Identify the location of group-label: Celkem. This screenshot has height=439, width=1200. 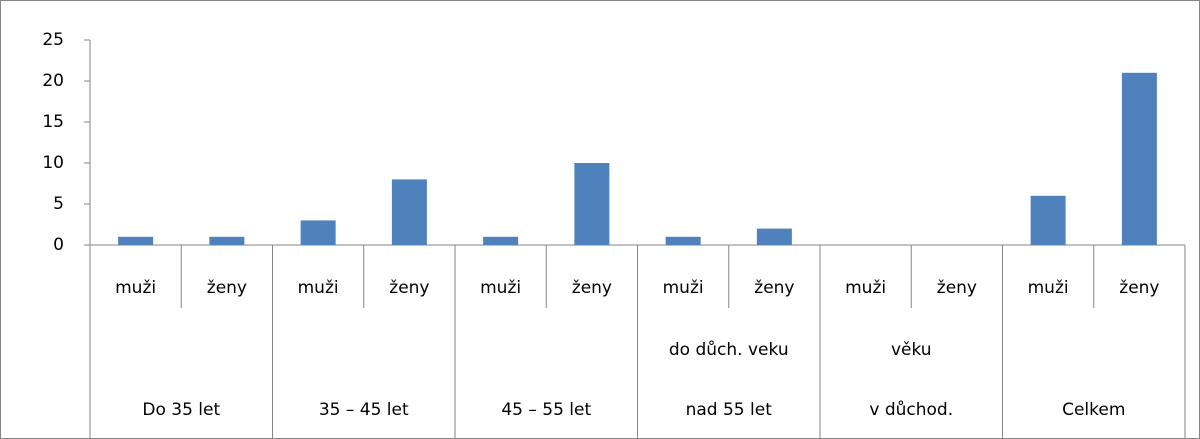
(1093, 410).